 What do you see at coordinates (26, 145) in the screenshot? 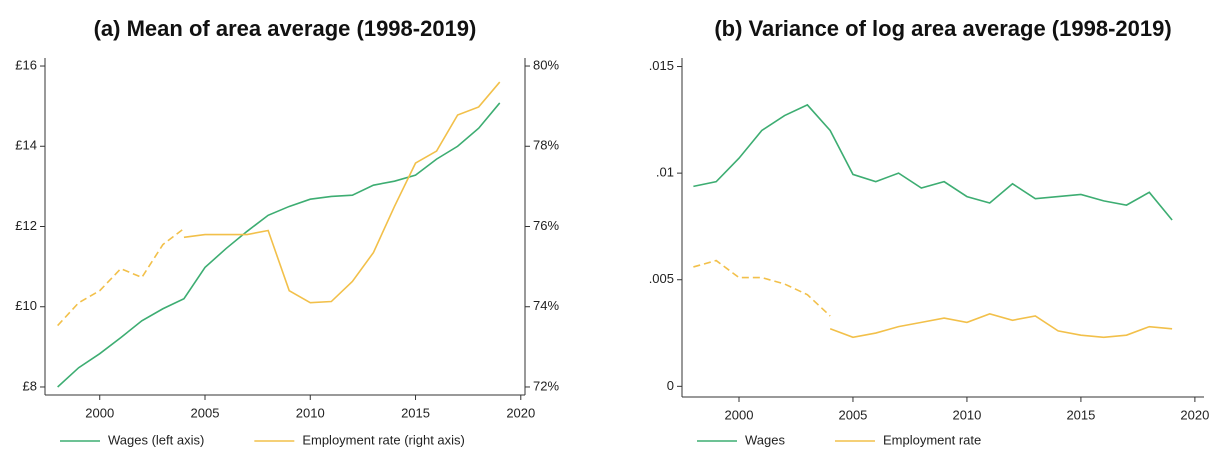
I see `y-tick-label: £14` at bounding box center [26, 145].